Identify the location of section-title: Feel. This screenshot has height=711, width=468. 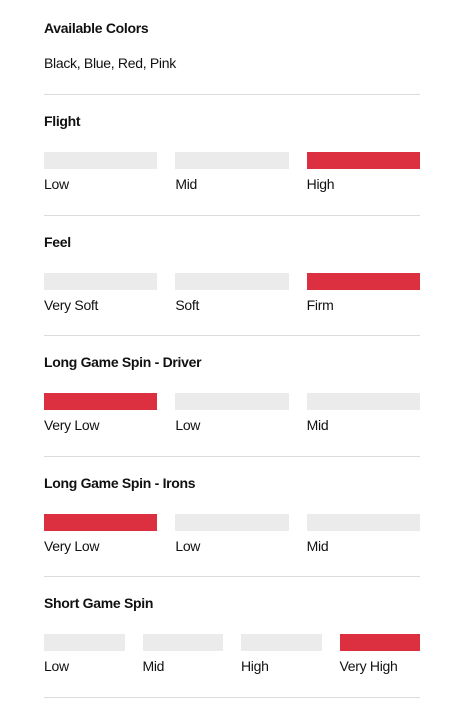
(57, 241).